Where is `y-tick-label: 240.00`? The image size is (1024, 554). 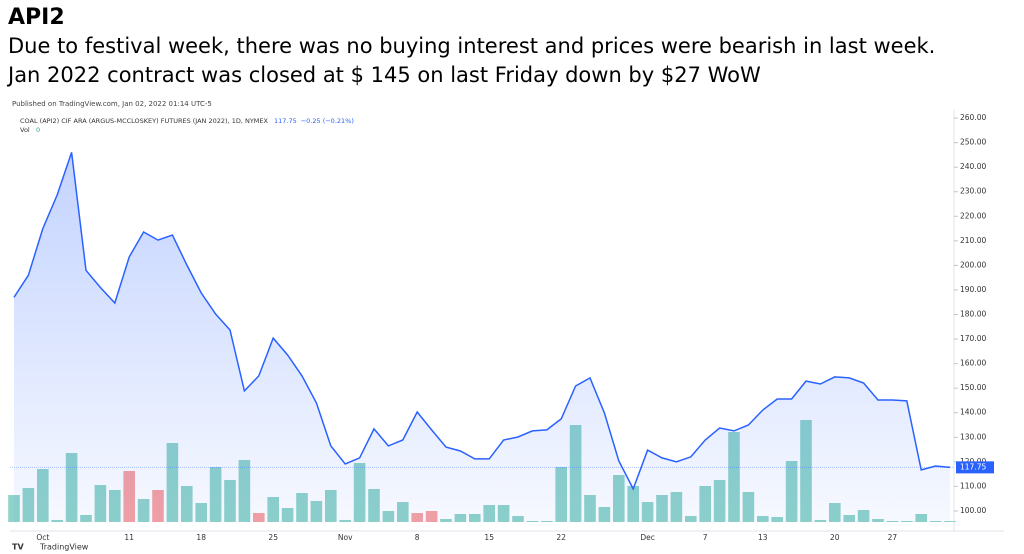 y-tick-label: 240.00 is located at coordinates (973, 166).